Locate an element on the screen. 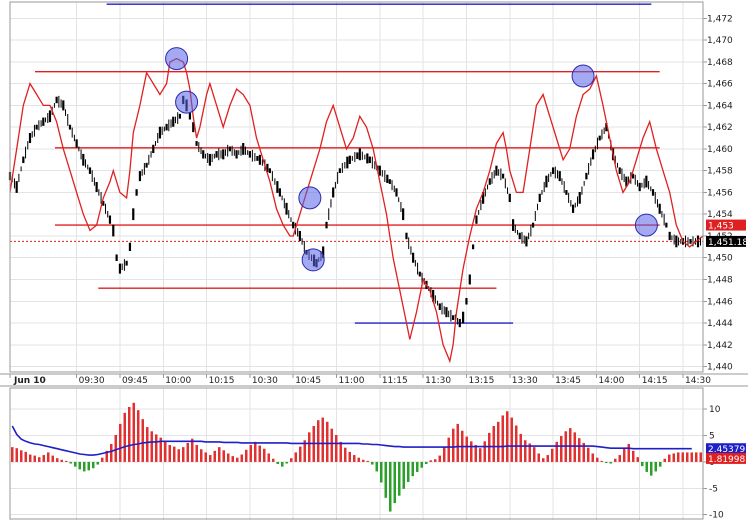 The height and width of the screenshot is (524, 748). time-axis-label: 13:30 is located at coordinates (525, 381).